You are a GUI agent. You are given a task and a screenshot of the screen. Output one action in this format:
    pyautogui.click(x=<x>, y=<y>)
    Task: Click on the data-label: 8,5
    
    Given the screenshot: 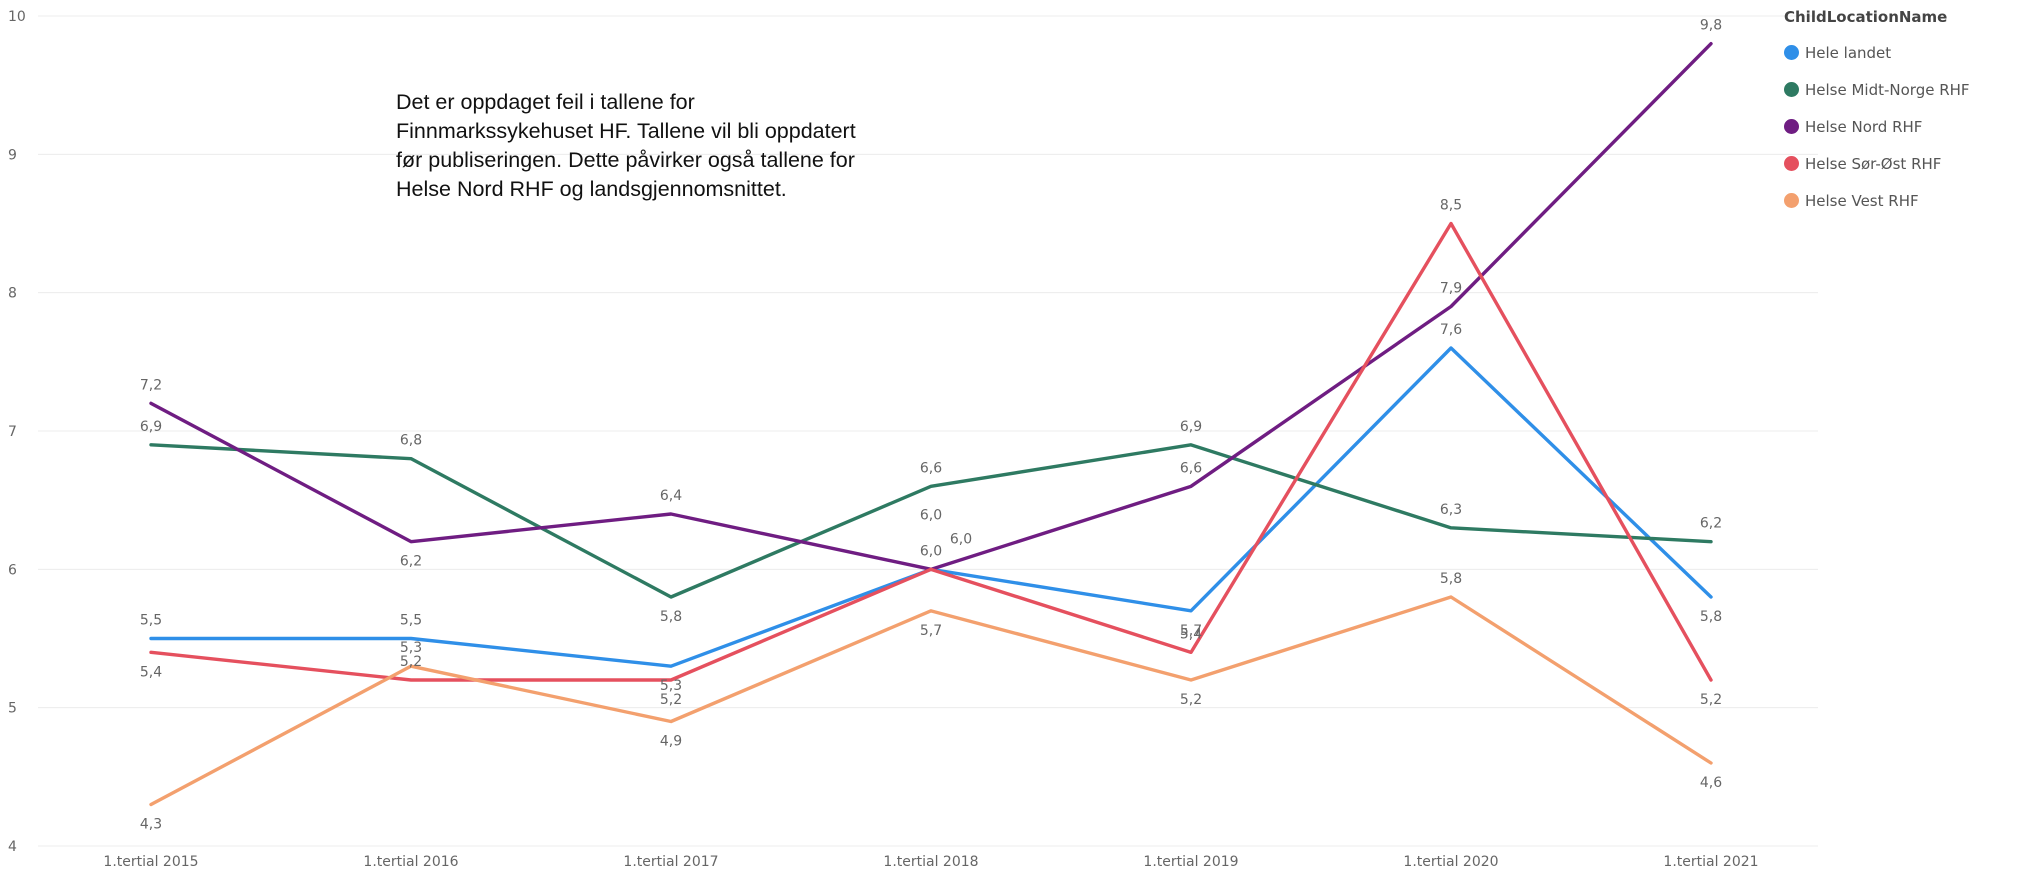 What is the action you would take?
    pyautogui.click(x=1451, y=206)
    